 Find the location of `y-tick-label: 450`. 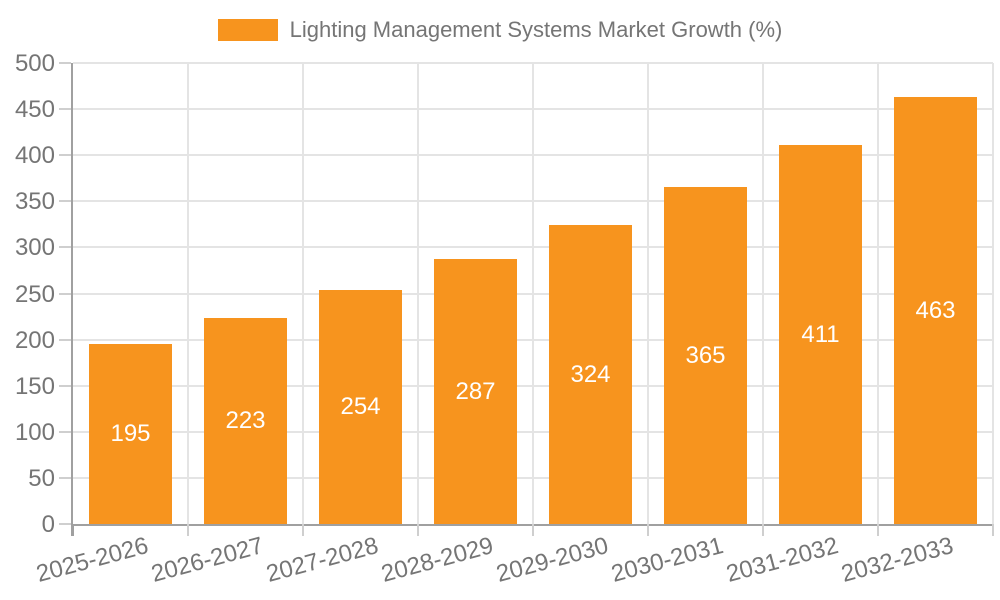

y-tick-label: 450 is located at coordinates (34, 110).